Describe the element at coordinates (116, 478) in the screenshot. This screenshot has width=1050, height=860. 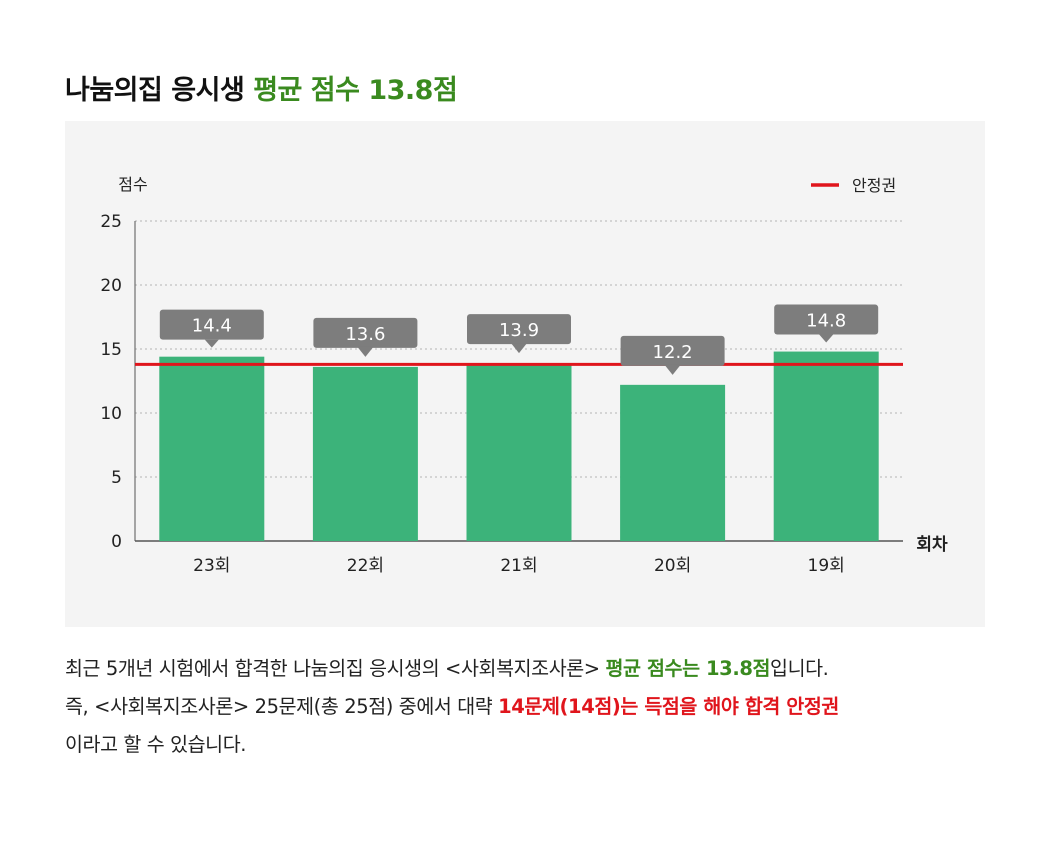
I see `y-tick-label: 5` at that location.